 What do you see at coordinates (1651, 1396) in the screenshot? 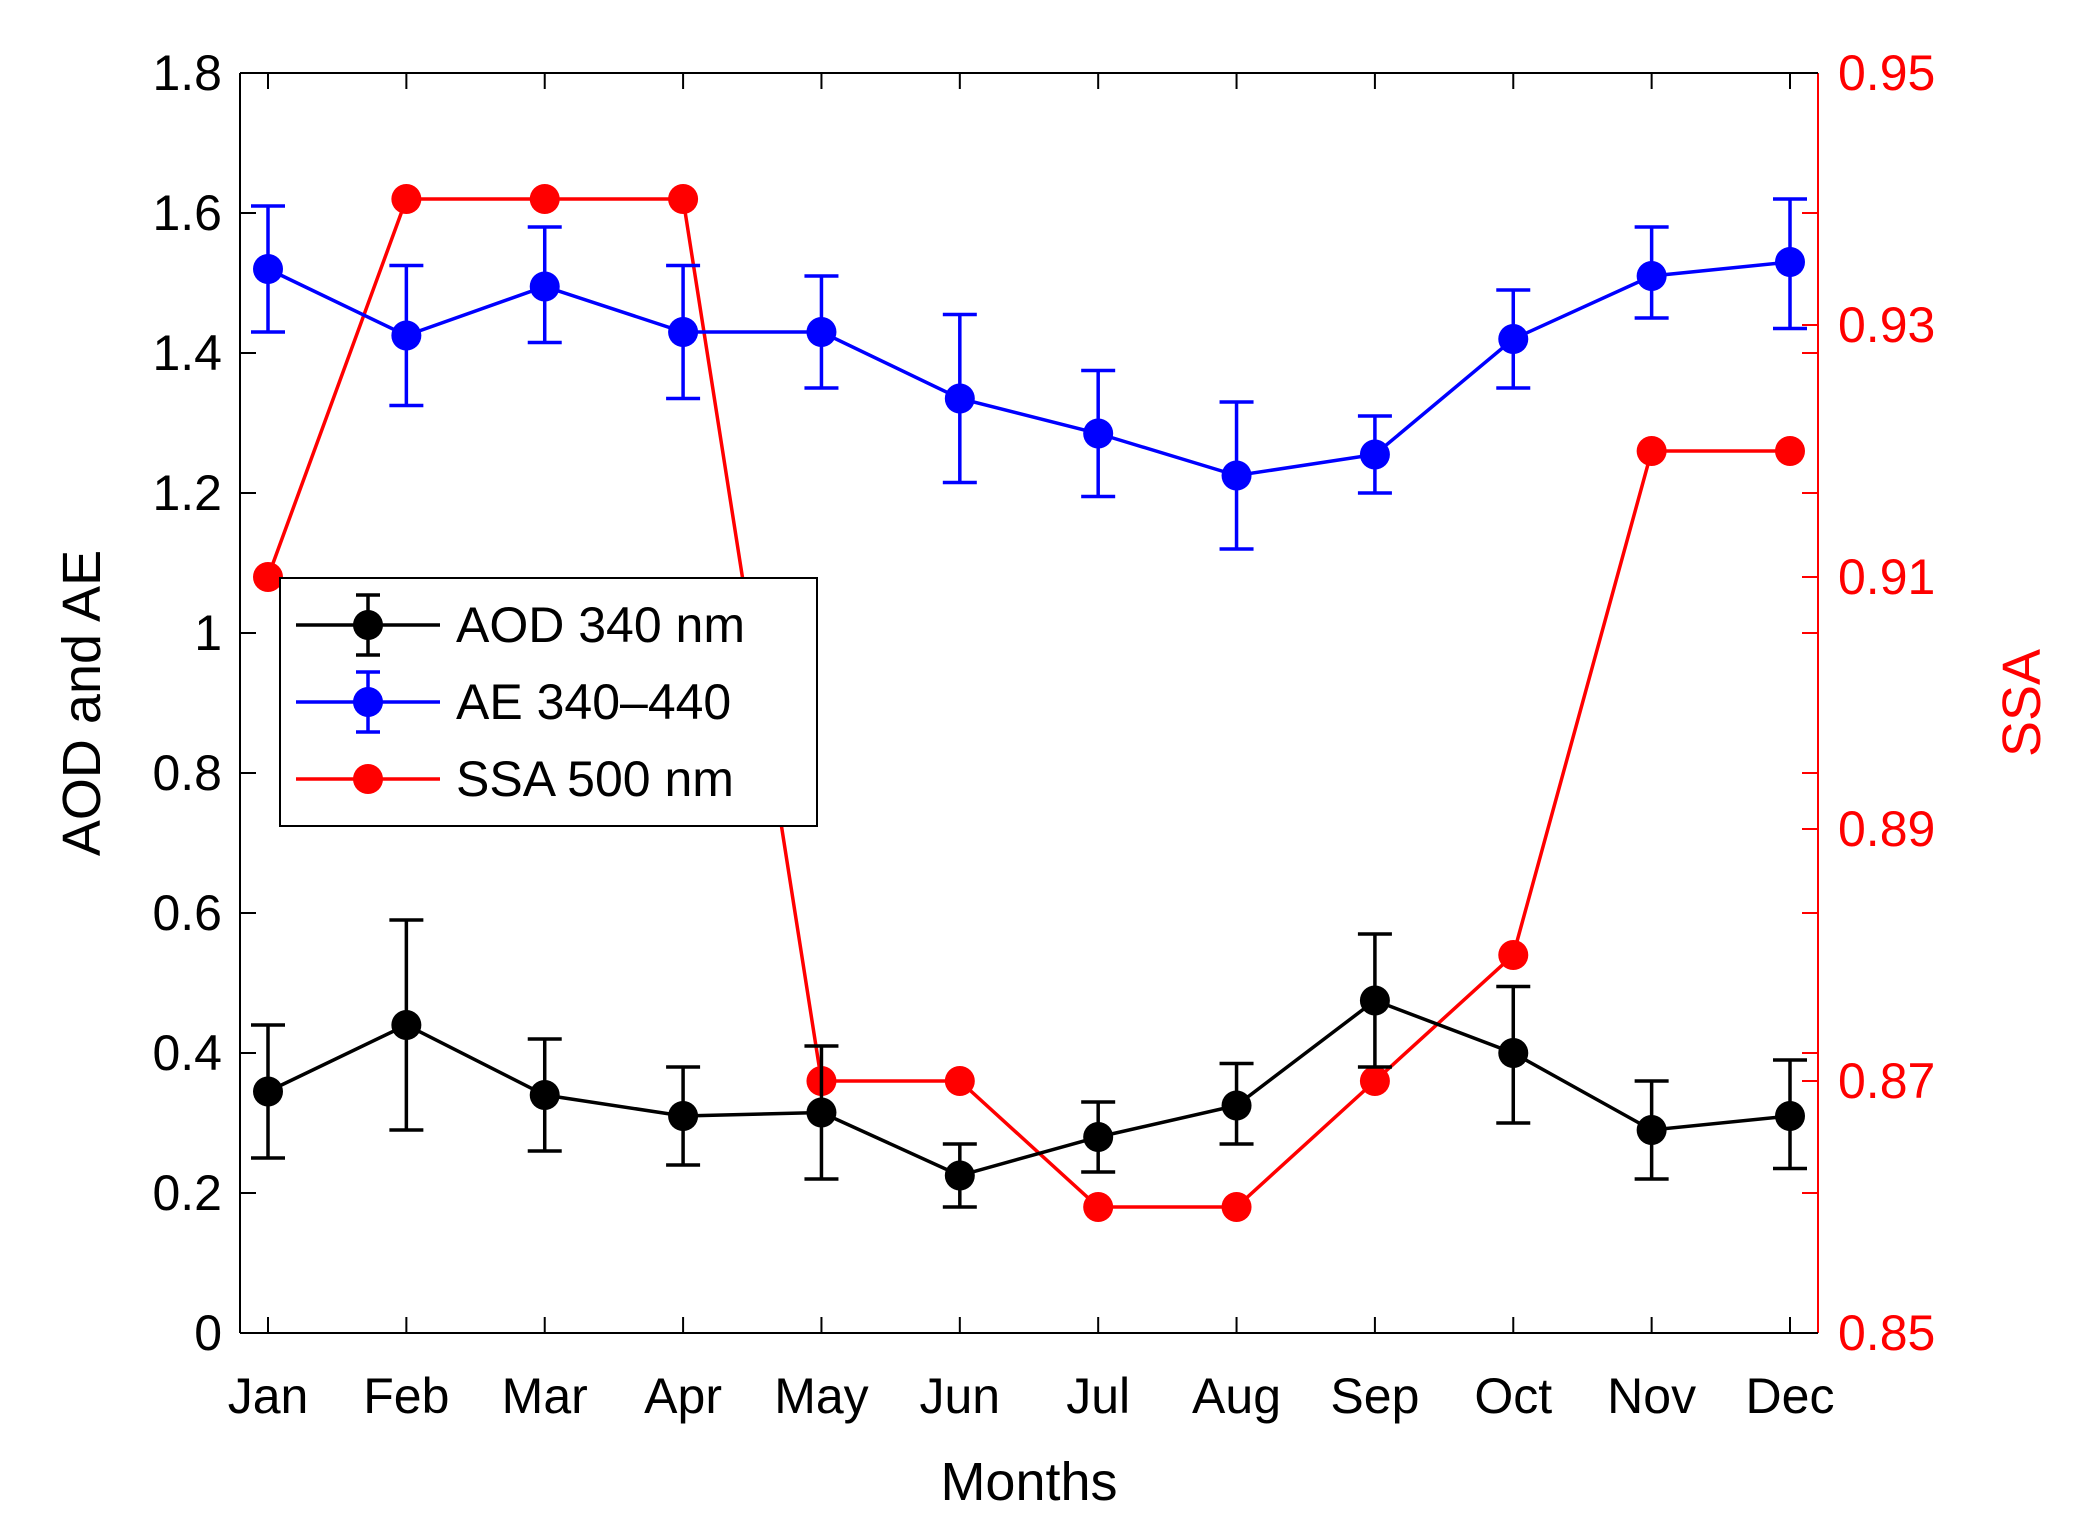
I see `x-tick-label: Nov` at bounding box center [1651, 1396].